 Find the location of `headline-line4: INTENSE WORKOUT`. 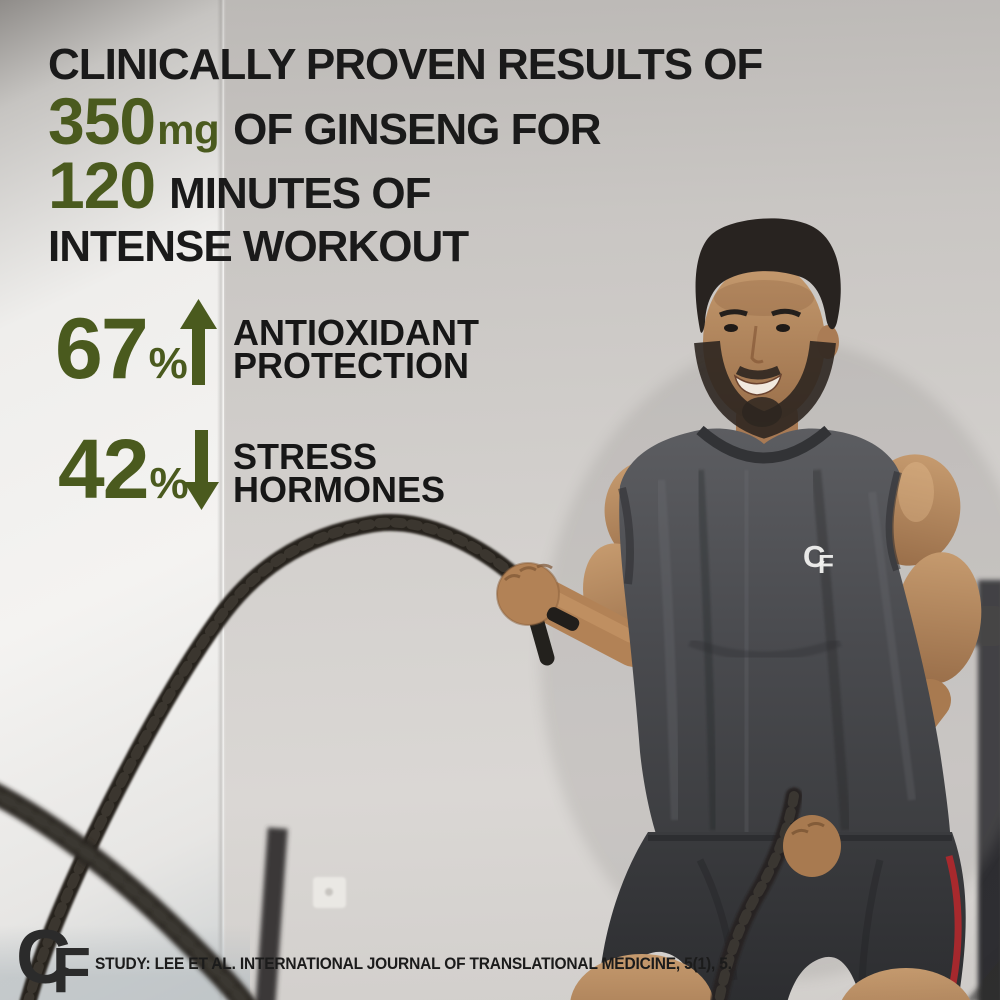

headline-line4: INTENSE WORKOUT is located at coordinates (258, 246).